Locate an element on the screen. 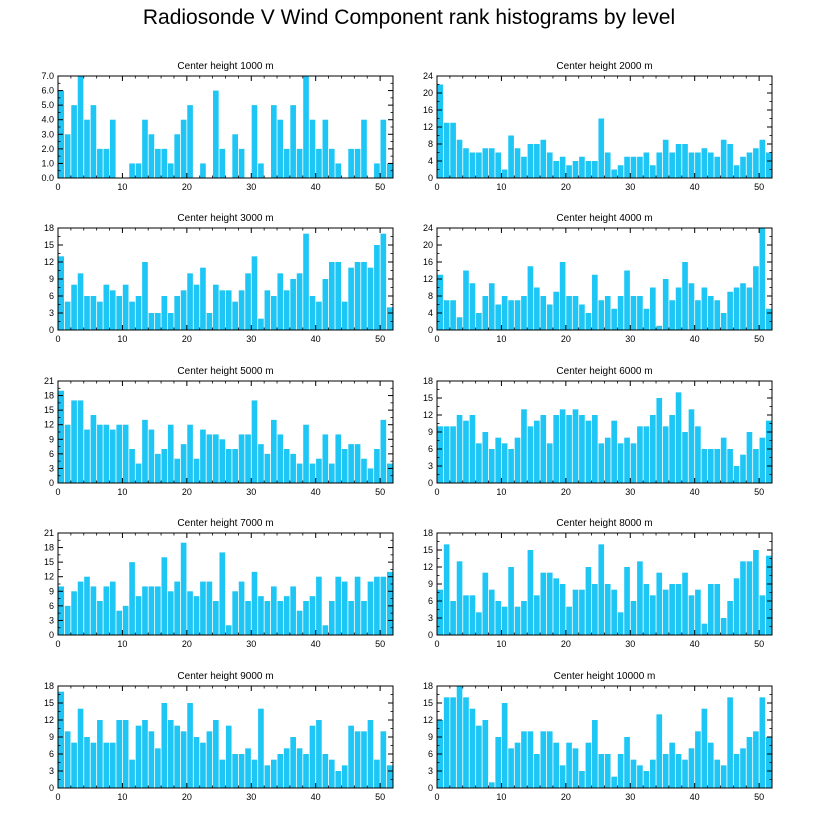 This screenshot has height=824, width=818. y-tick-label: 9 is located at coordinates (51, 591).